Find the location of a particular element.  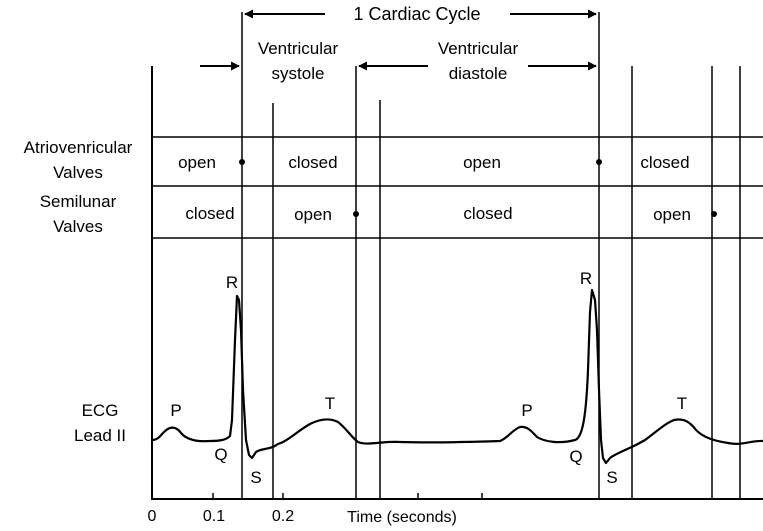

ecg-r-label-2: R is located at coordinates (586, 278).